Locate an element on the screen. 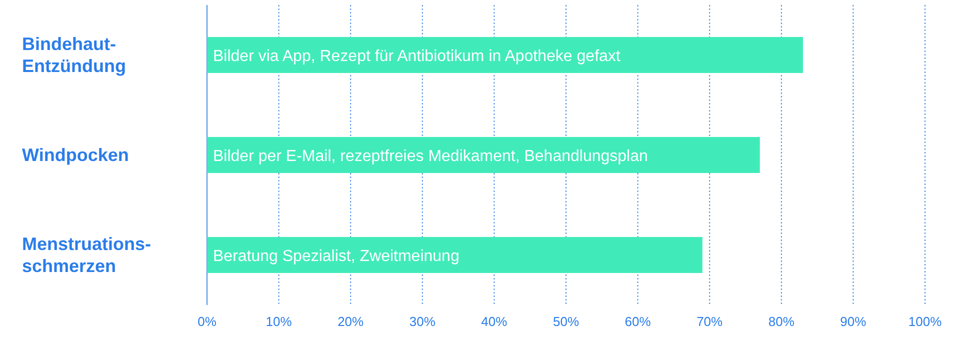 This screenshot has height=339, width=960. data-label: Beratung Spezialist, Zweitmeinung is located at coordinates (336, 256).